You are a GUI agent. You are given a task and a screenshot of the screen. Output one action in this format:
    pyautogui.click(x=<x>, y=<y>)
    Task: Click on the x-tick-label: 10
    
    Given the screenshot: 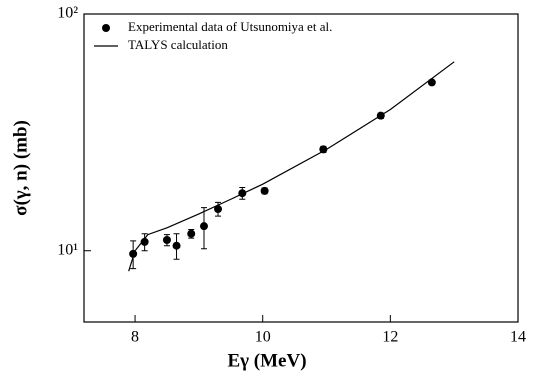 What is the action you would take?
    pyautogui.click(x=263, y=337)
    